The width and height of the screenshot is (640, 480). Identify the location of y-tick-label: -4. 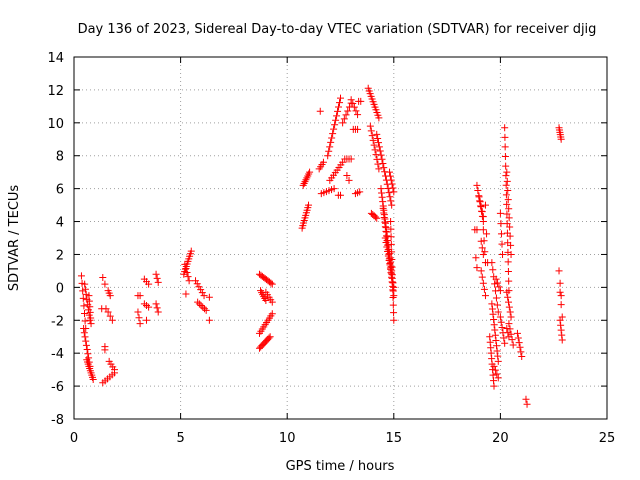
(57, 354).